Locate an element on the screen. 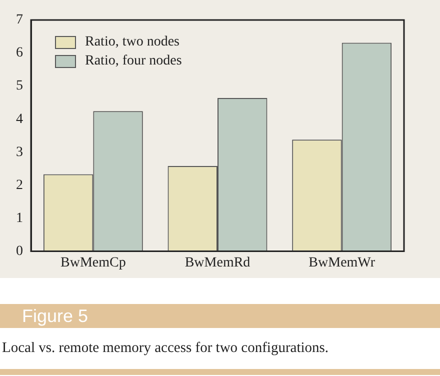  y-tick-label: 3 is located at coordinates (19, 152).